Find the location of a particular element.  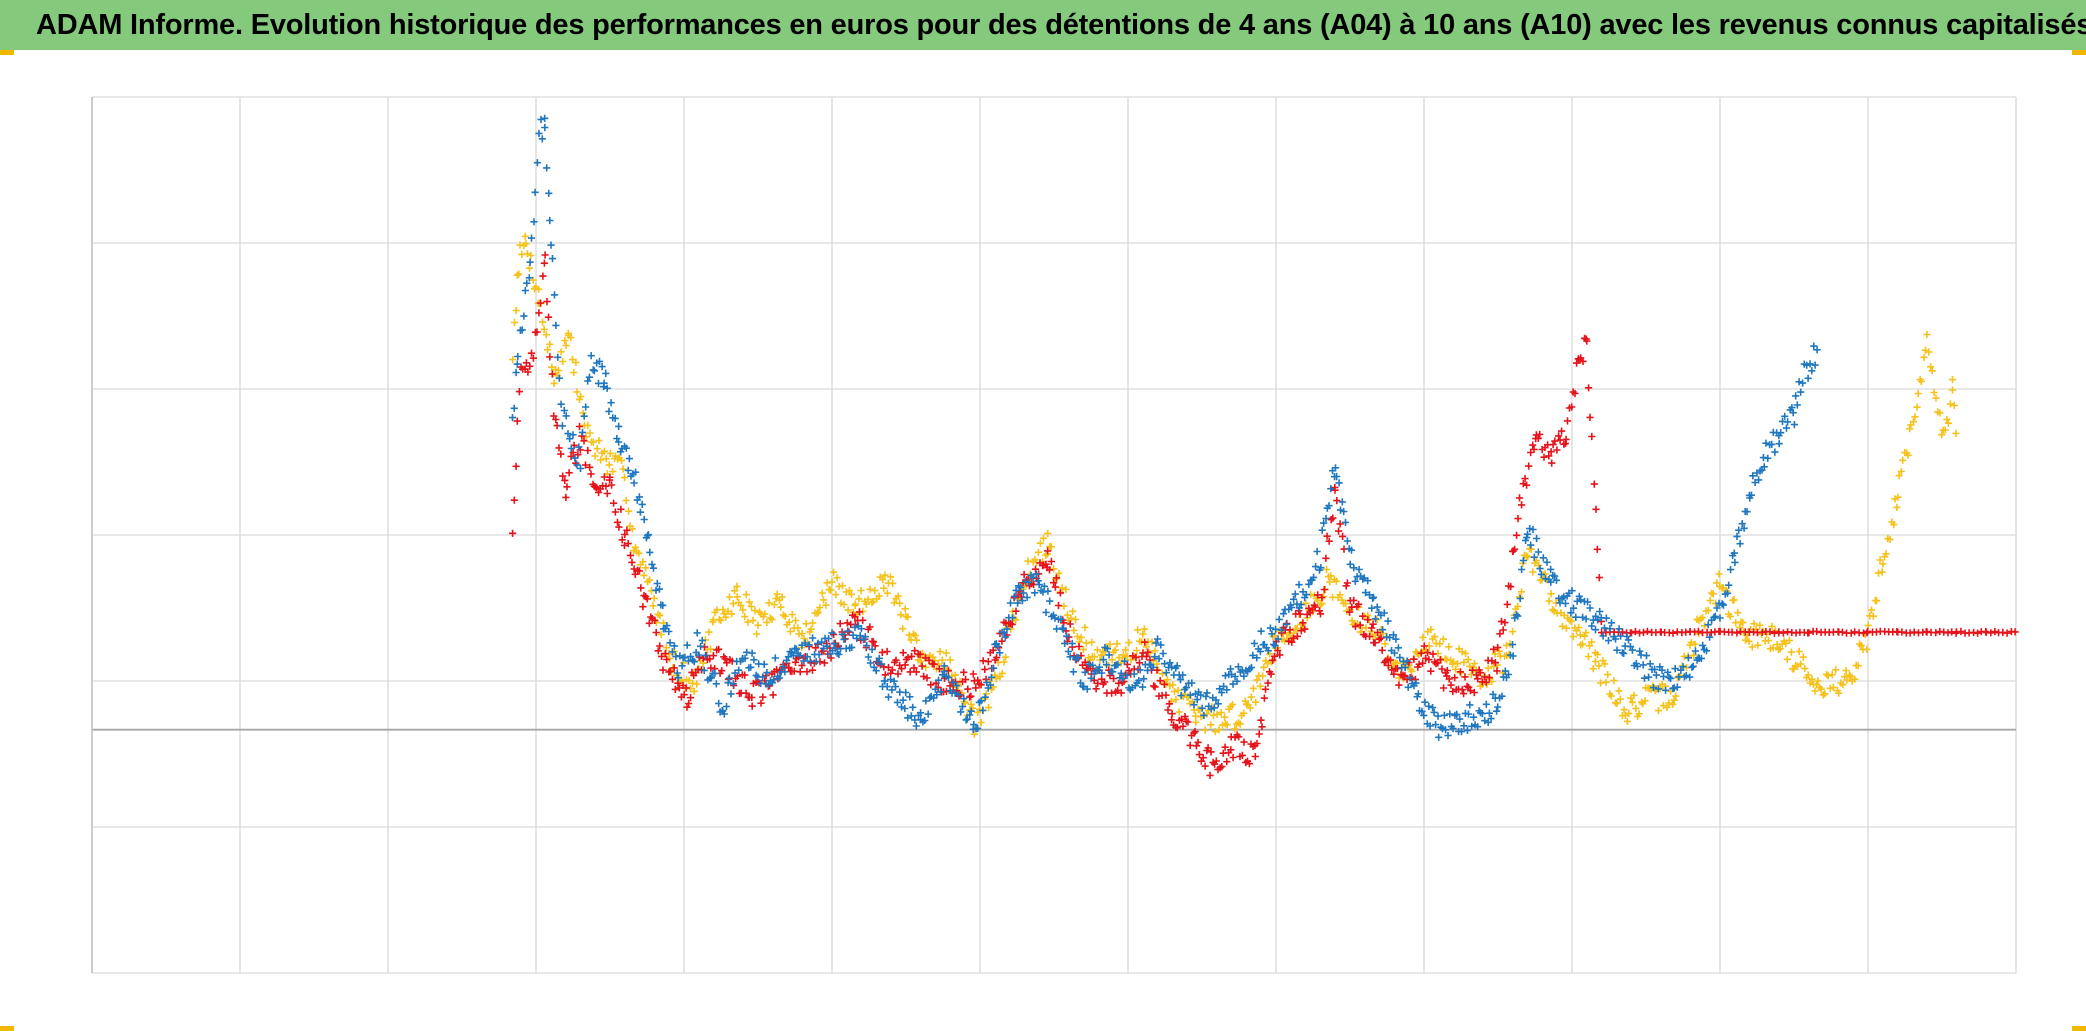

corner-mark-top-right is located at coordinates (2079, 52).